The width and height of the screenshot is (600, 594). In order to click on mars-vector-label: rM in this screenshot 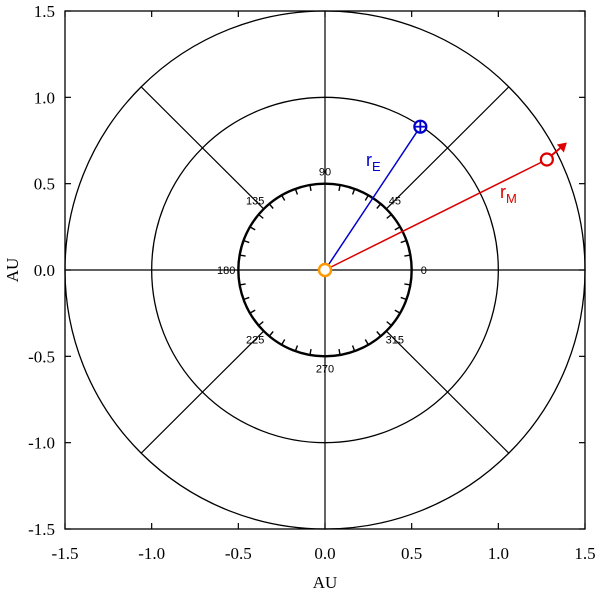, I will do `click(508, 194)`.